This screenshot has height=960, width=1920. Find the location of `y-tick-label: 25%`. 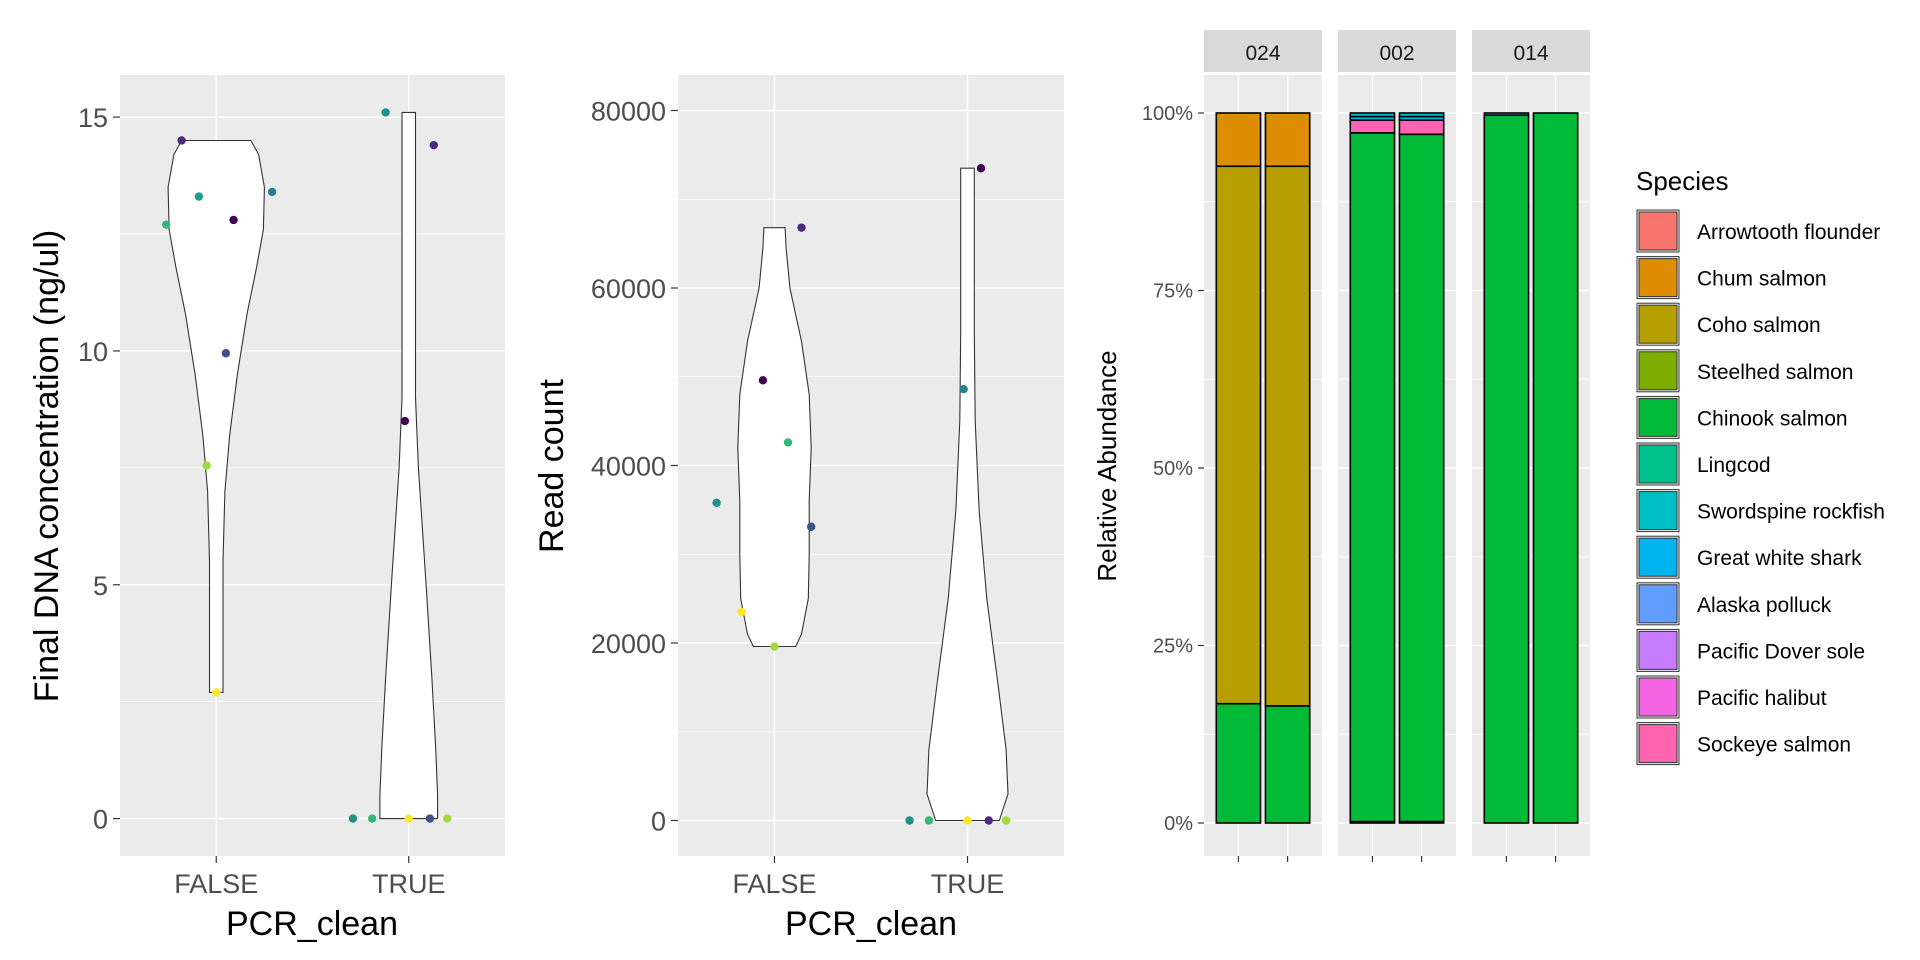

y-tick-label: 25% is located at coordinates (1173, 647).